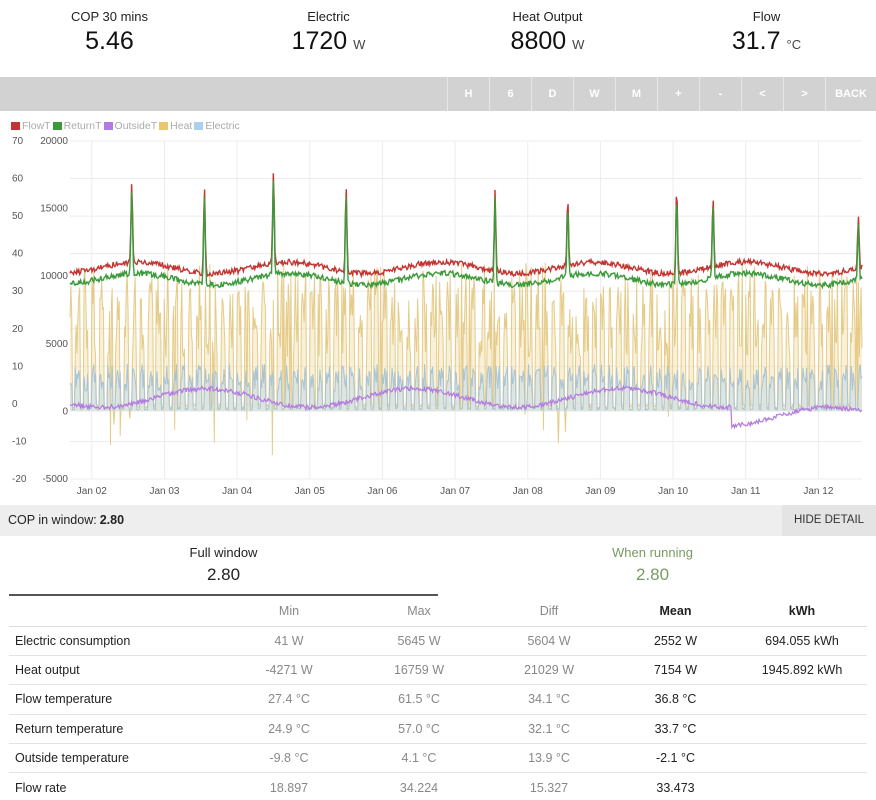 The image size is (876, 800). Describe the element at coordinates (136, 126) in the screenshot. I see `legend-label: OutsideT` at that location.